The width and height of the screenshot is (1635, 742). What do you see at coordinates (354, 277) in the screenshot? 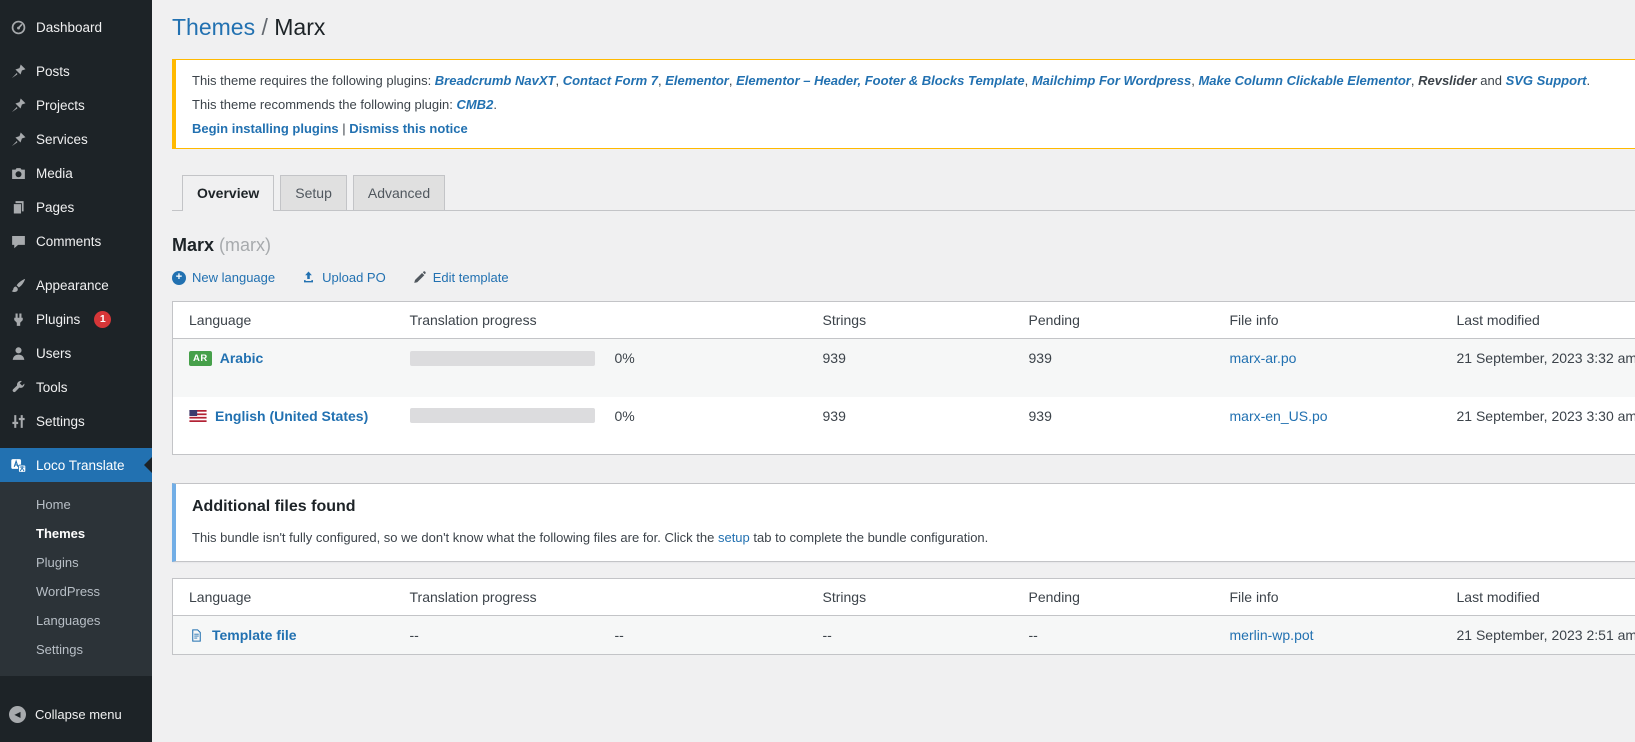
I see `upload-po-label: Upload PO` at bounding box center [354, 277].